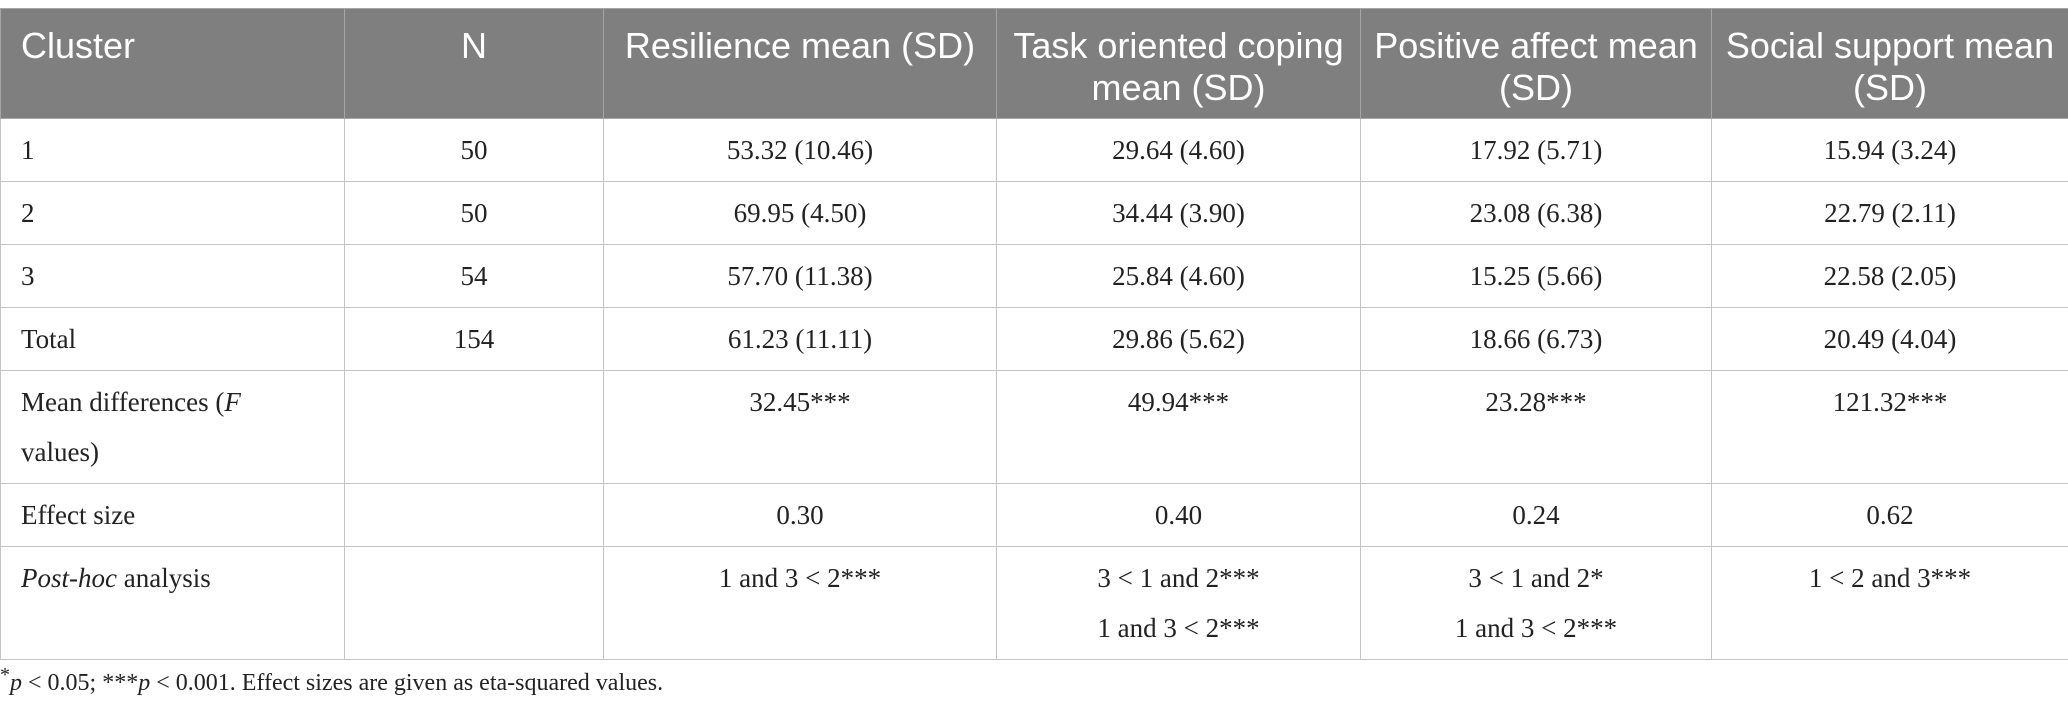 This screenshot has height=708, width=2068. I want to click on header-cluster-text: Cluster, so click(78, 45).